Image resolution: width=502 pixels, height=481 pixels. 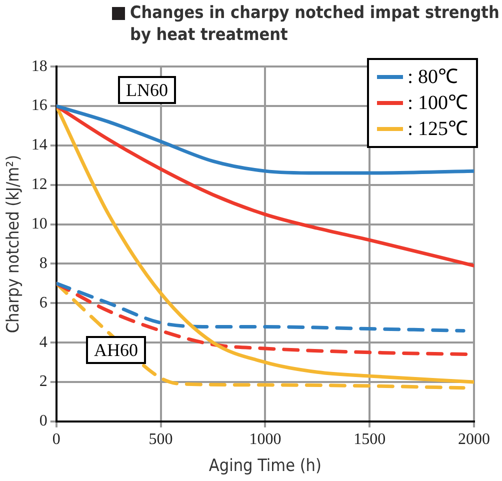 What do you see at coordinates (370, 439) in the screenshot?
I see `x-tick-label: 1500` at bounding box center [370, 439].